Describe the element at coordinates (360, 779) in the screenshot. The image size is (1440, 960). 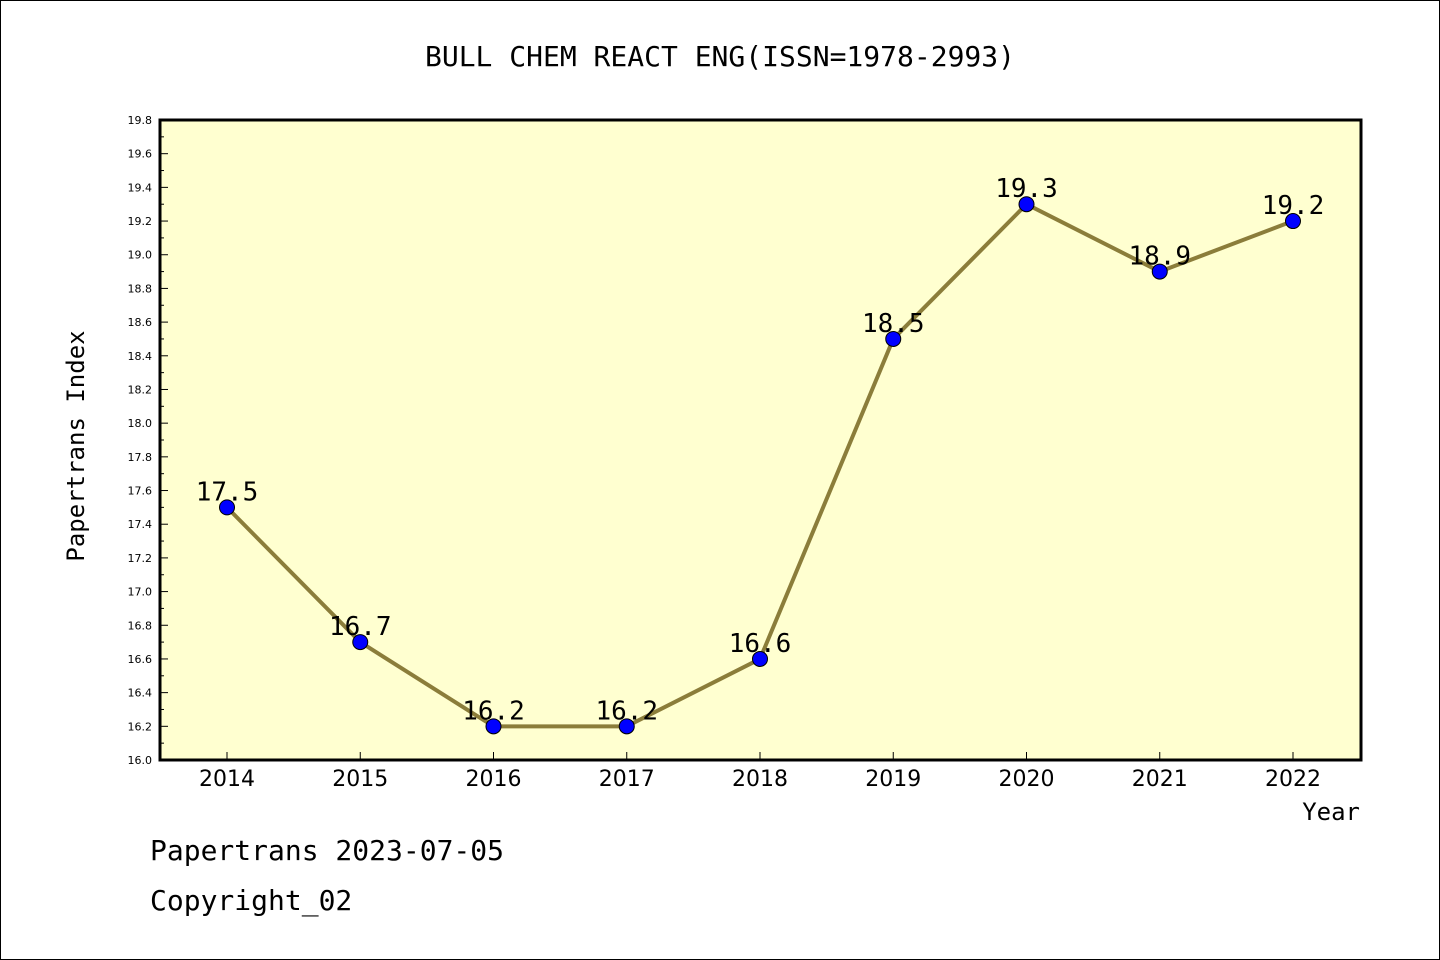
I see `x-tick-label: 2015` at that location.